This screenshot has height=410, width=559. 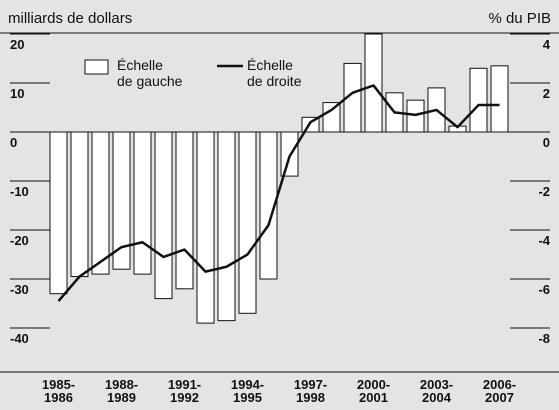 What do you see at coordinates (547, 44) in the screenshot?
I see `y2-tick-label: 4` at bounding box center [547, 44].